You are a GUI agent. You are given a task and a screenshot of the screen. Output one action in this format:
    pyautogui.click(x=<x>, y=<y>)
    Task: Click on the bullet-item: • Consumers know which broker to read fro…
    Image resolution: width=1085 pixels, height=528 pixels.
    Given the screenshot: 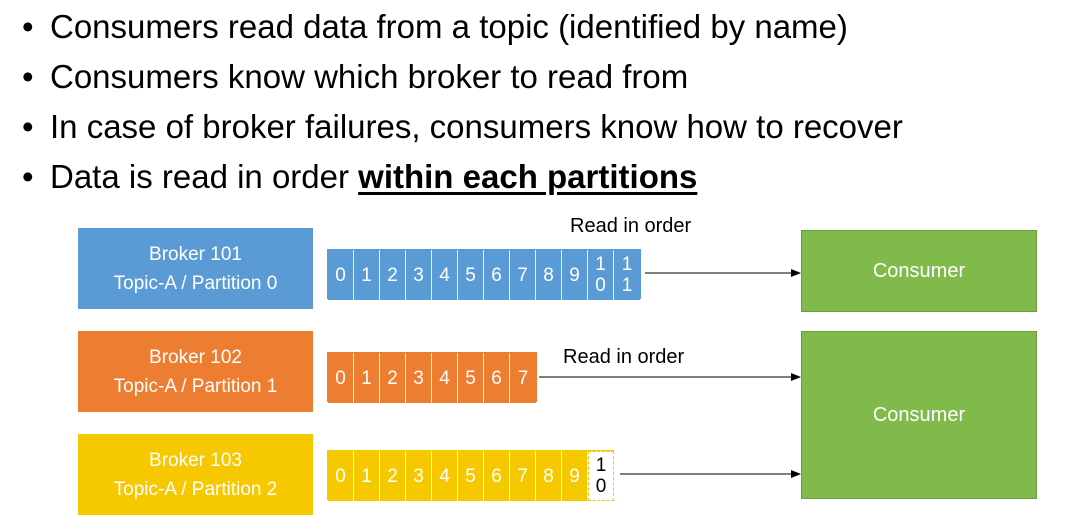 What is the action you would take?
    pyautogui.click(x=355, y=76)
    